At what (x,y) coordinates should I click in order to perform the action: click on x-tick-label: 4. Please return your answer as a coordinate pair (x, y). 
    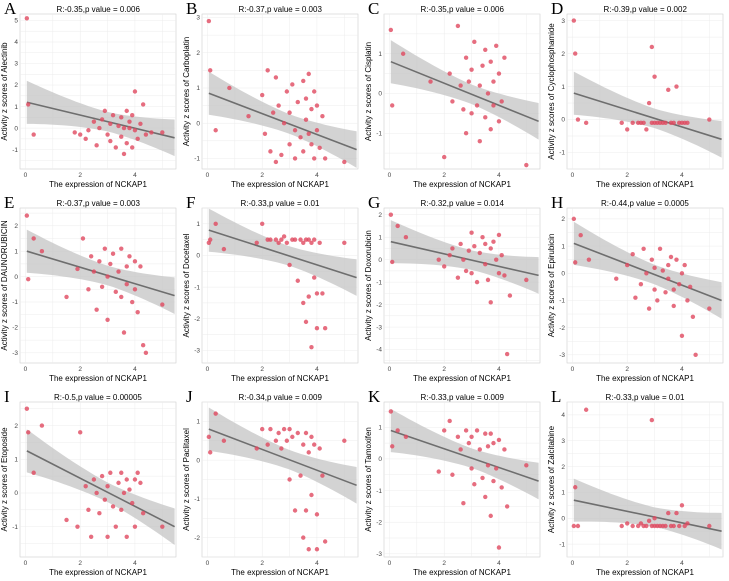
    Looking at the image, I should click on (317, 369).